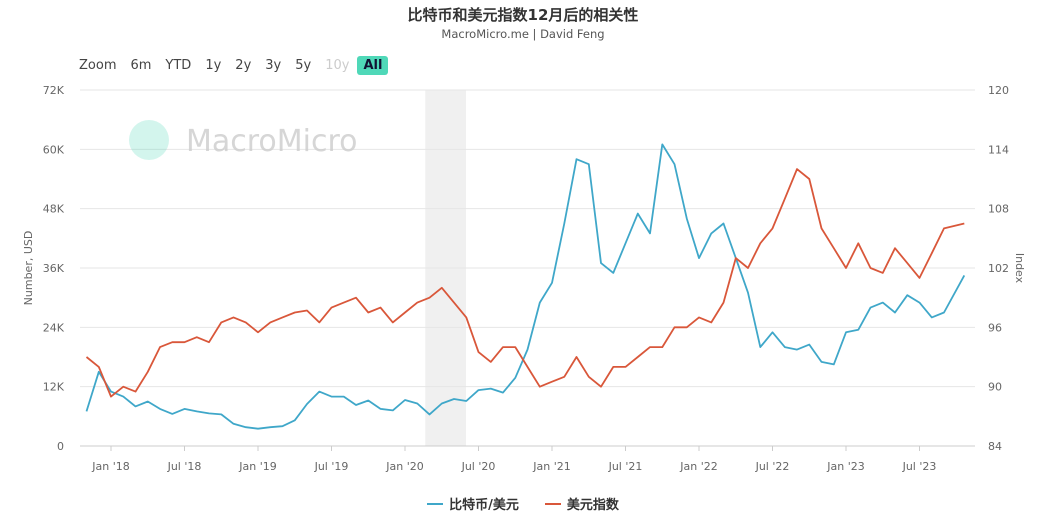 The image size is (1046, 522). Describe the element at coordinates (28, 268) in the screenshot. I see `y-axis-label-left: Number, USD` at that location.